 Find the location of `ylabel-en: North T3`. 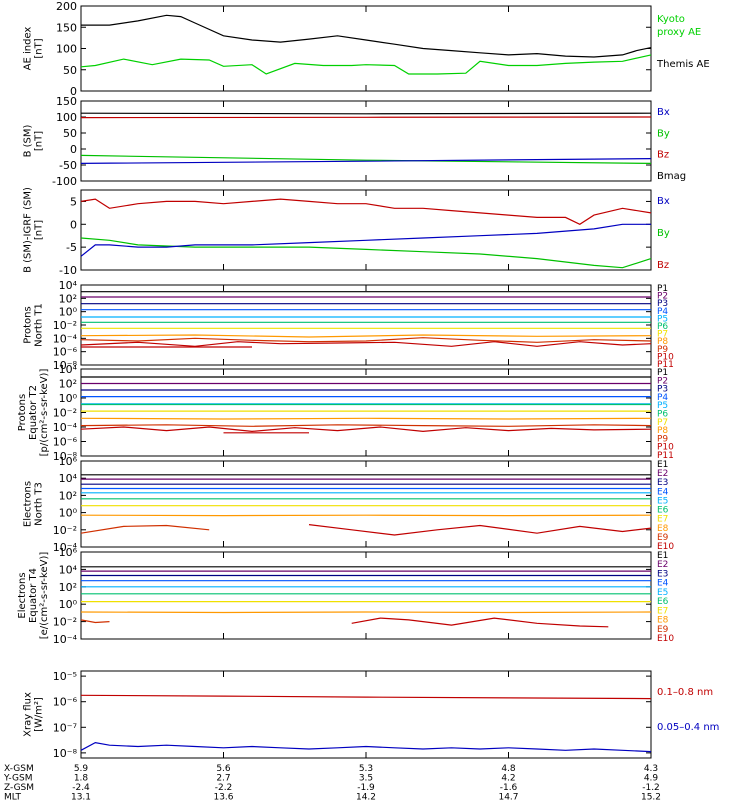

ylabel-en: North T3 is located at coordinates (39, 504).